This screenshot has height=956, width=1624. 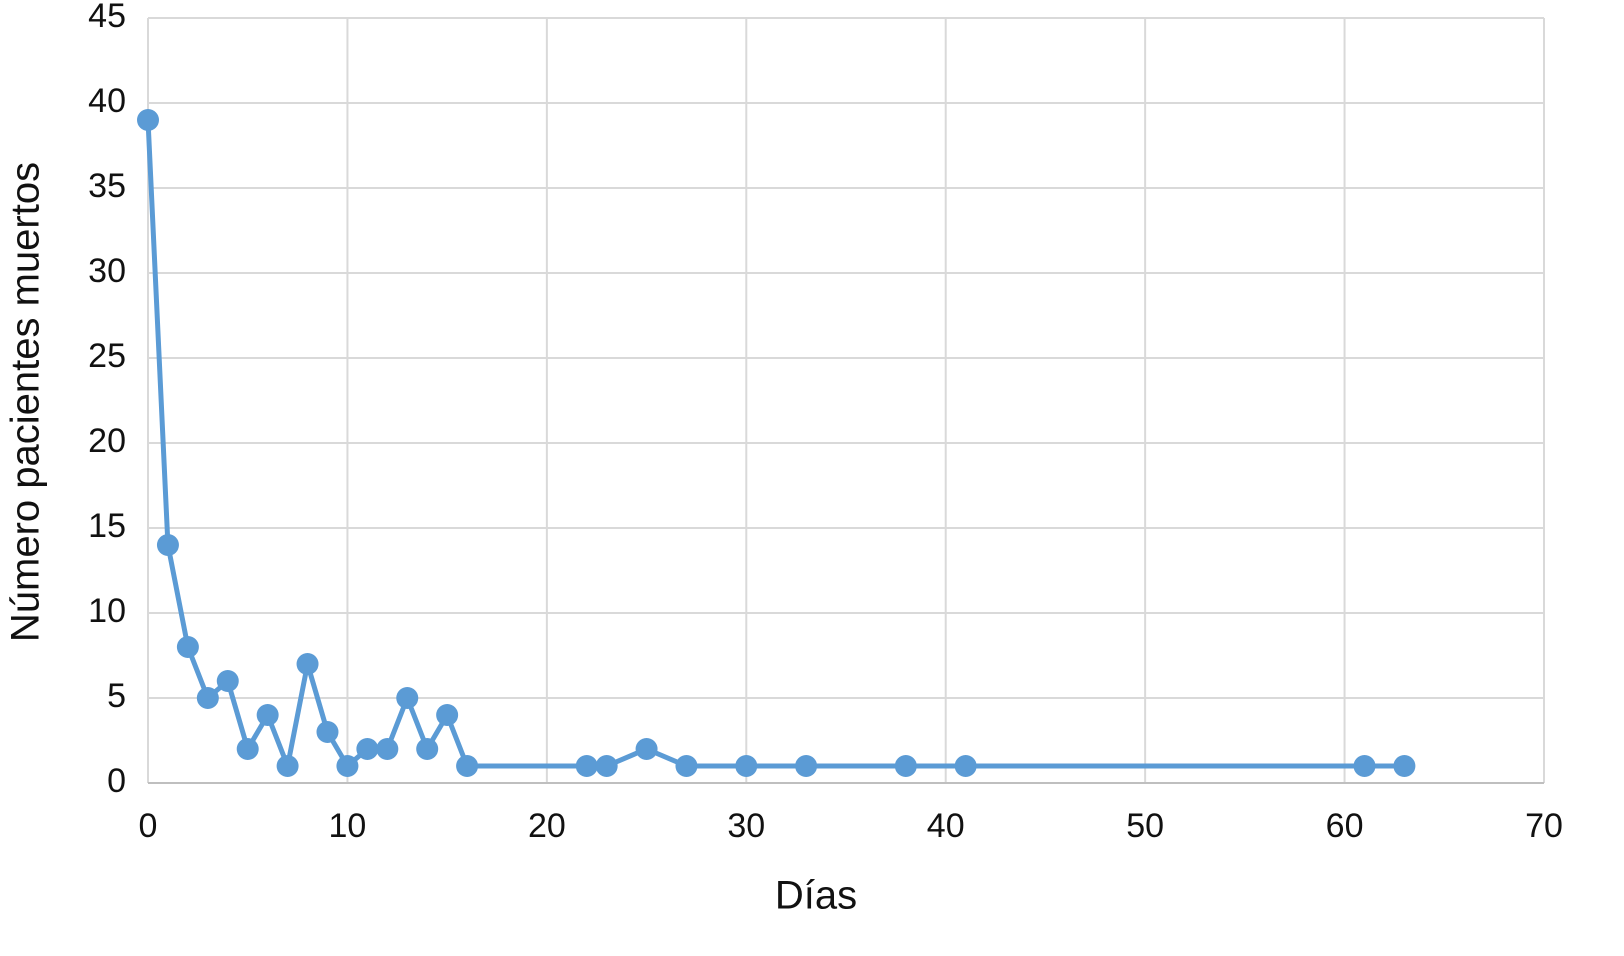 I want to click on x-tick-label: 0, so click(x=148, y=826).